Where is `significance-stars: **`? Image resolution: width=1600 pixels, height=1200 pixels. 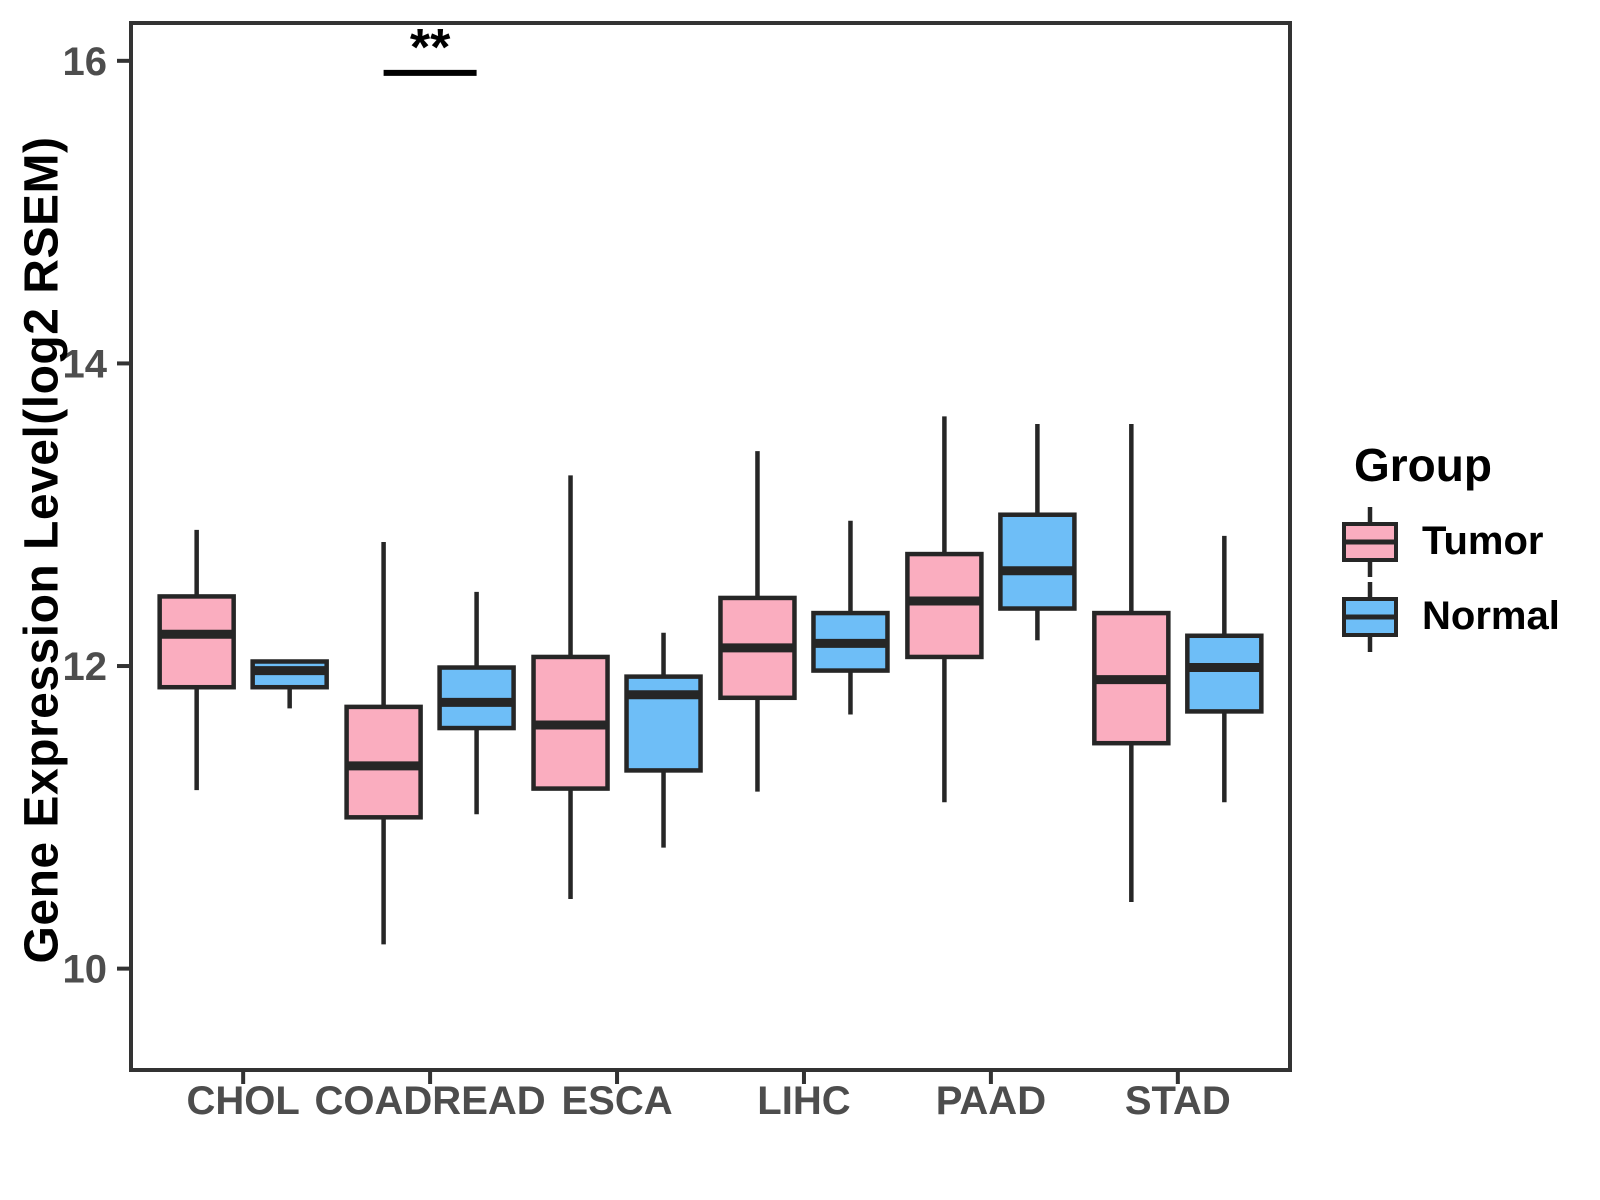 significance-stars: ** is located at coordinates (430, 48).